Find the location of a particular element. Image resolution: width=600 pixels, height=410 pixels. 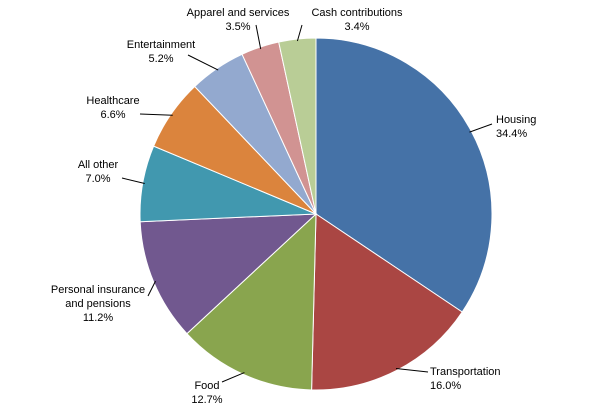

slice-value-label: 7.0% is located at coordinates (97, 179).